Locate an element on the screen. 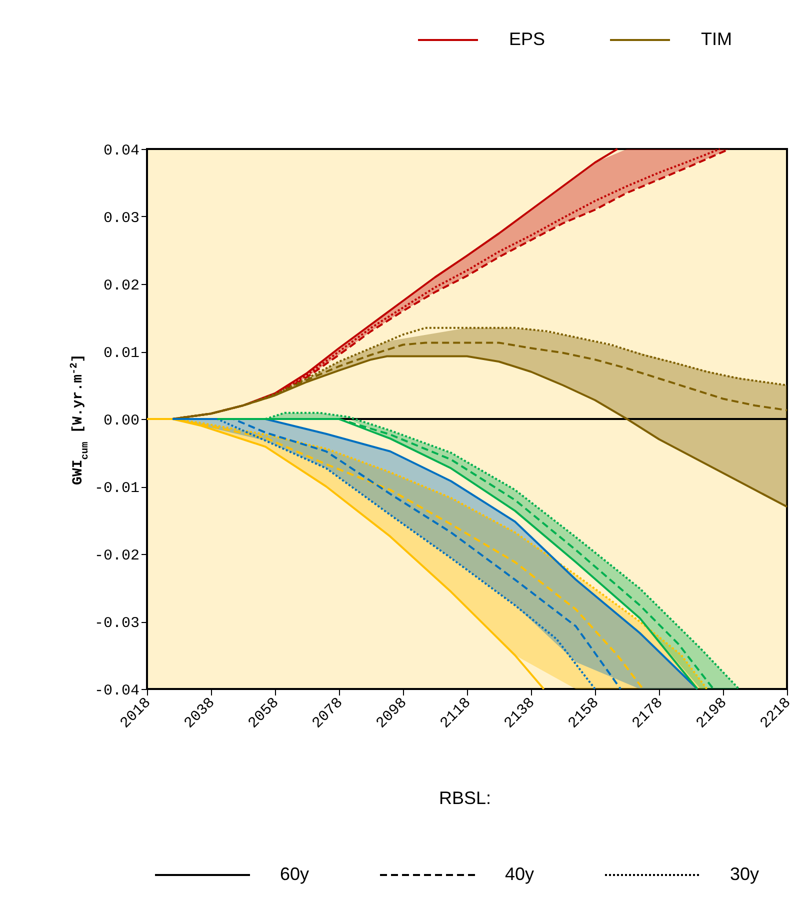 The height and width of the screenshot is (903, 810). y-tick-label: 0.00 is located at coordinates (121, 421).